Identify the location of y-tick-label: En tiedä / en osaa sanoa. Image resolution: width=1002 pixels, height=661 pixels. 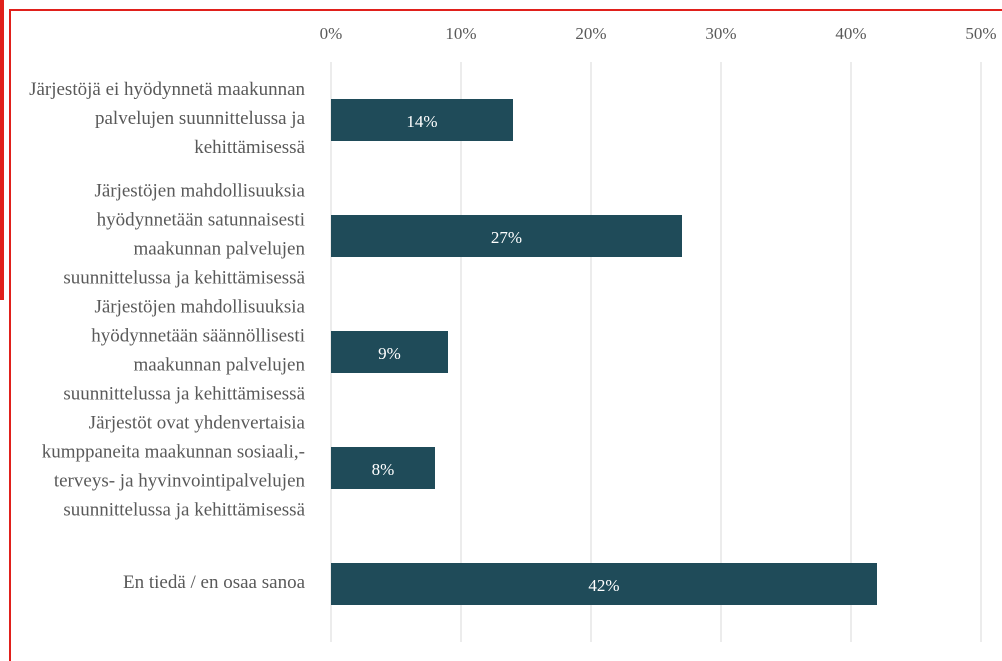
(214, 582).